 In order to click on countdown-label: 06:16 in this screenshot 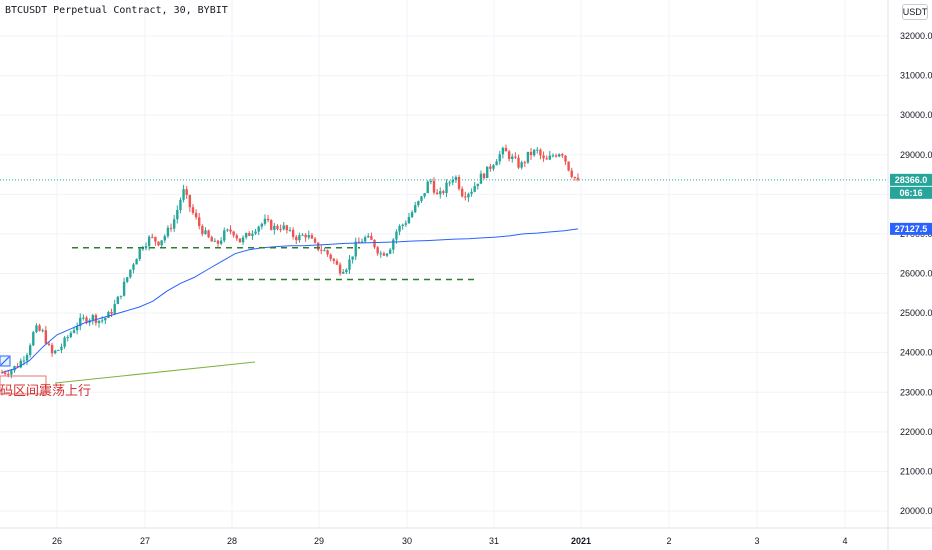, I will do `click(910, 193)`.